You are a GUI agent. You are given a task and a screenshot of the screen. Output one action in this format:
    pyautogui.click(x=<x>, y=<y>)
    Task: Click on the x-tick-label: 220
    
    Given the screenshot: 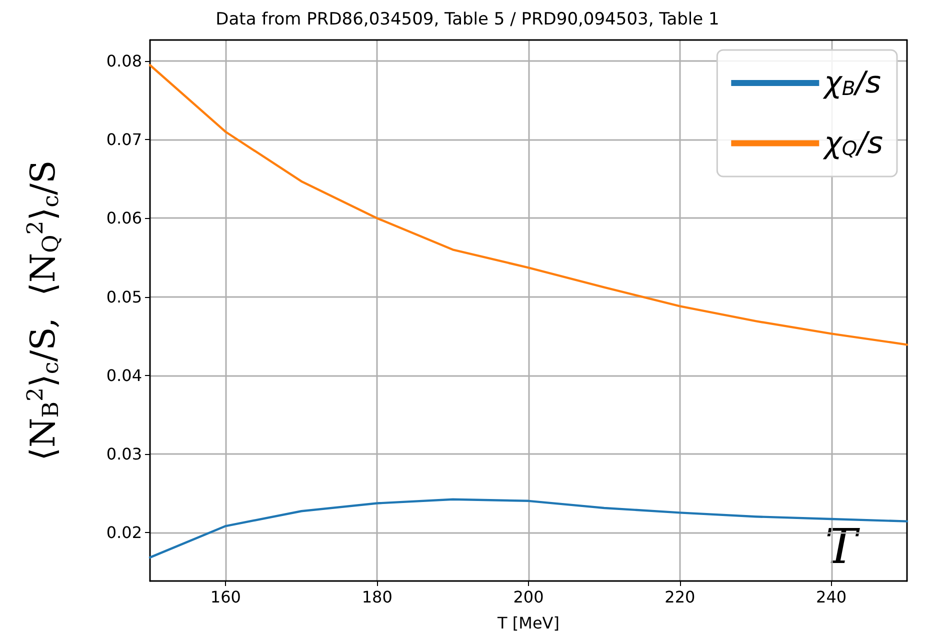 What is the action you would take?
    pyautogui.click(x=680, y=597)
    